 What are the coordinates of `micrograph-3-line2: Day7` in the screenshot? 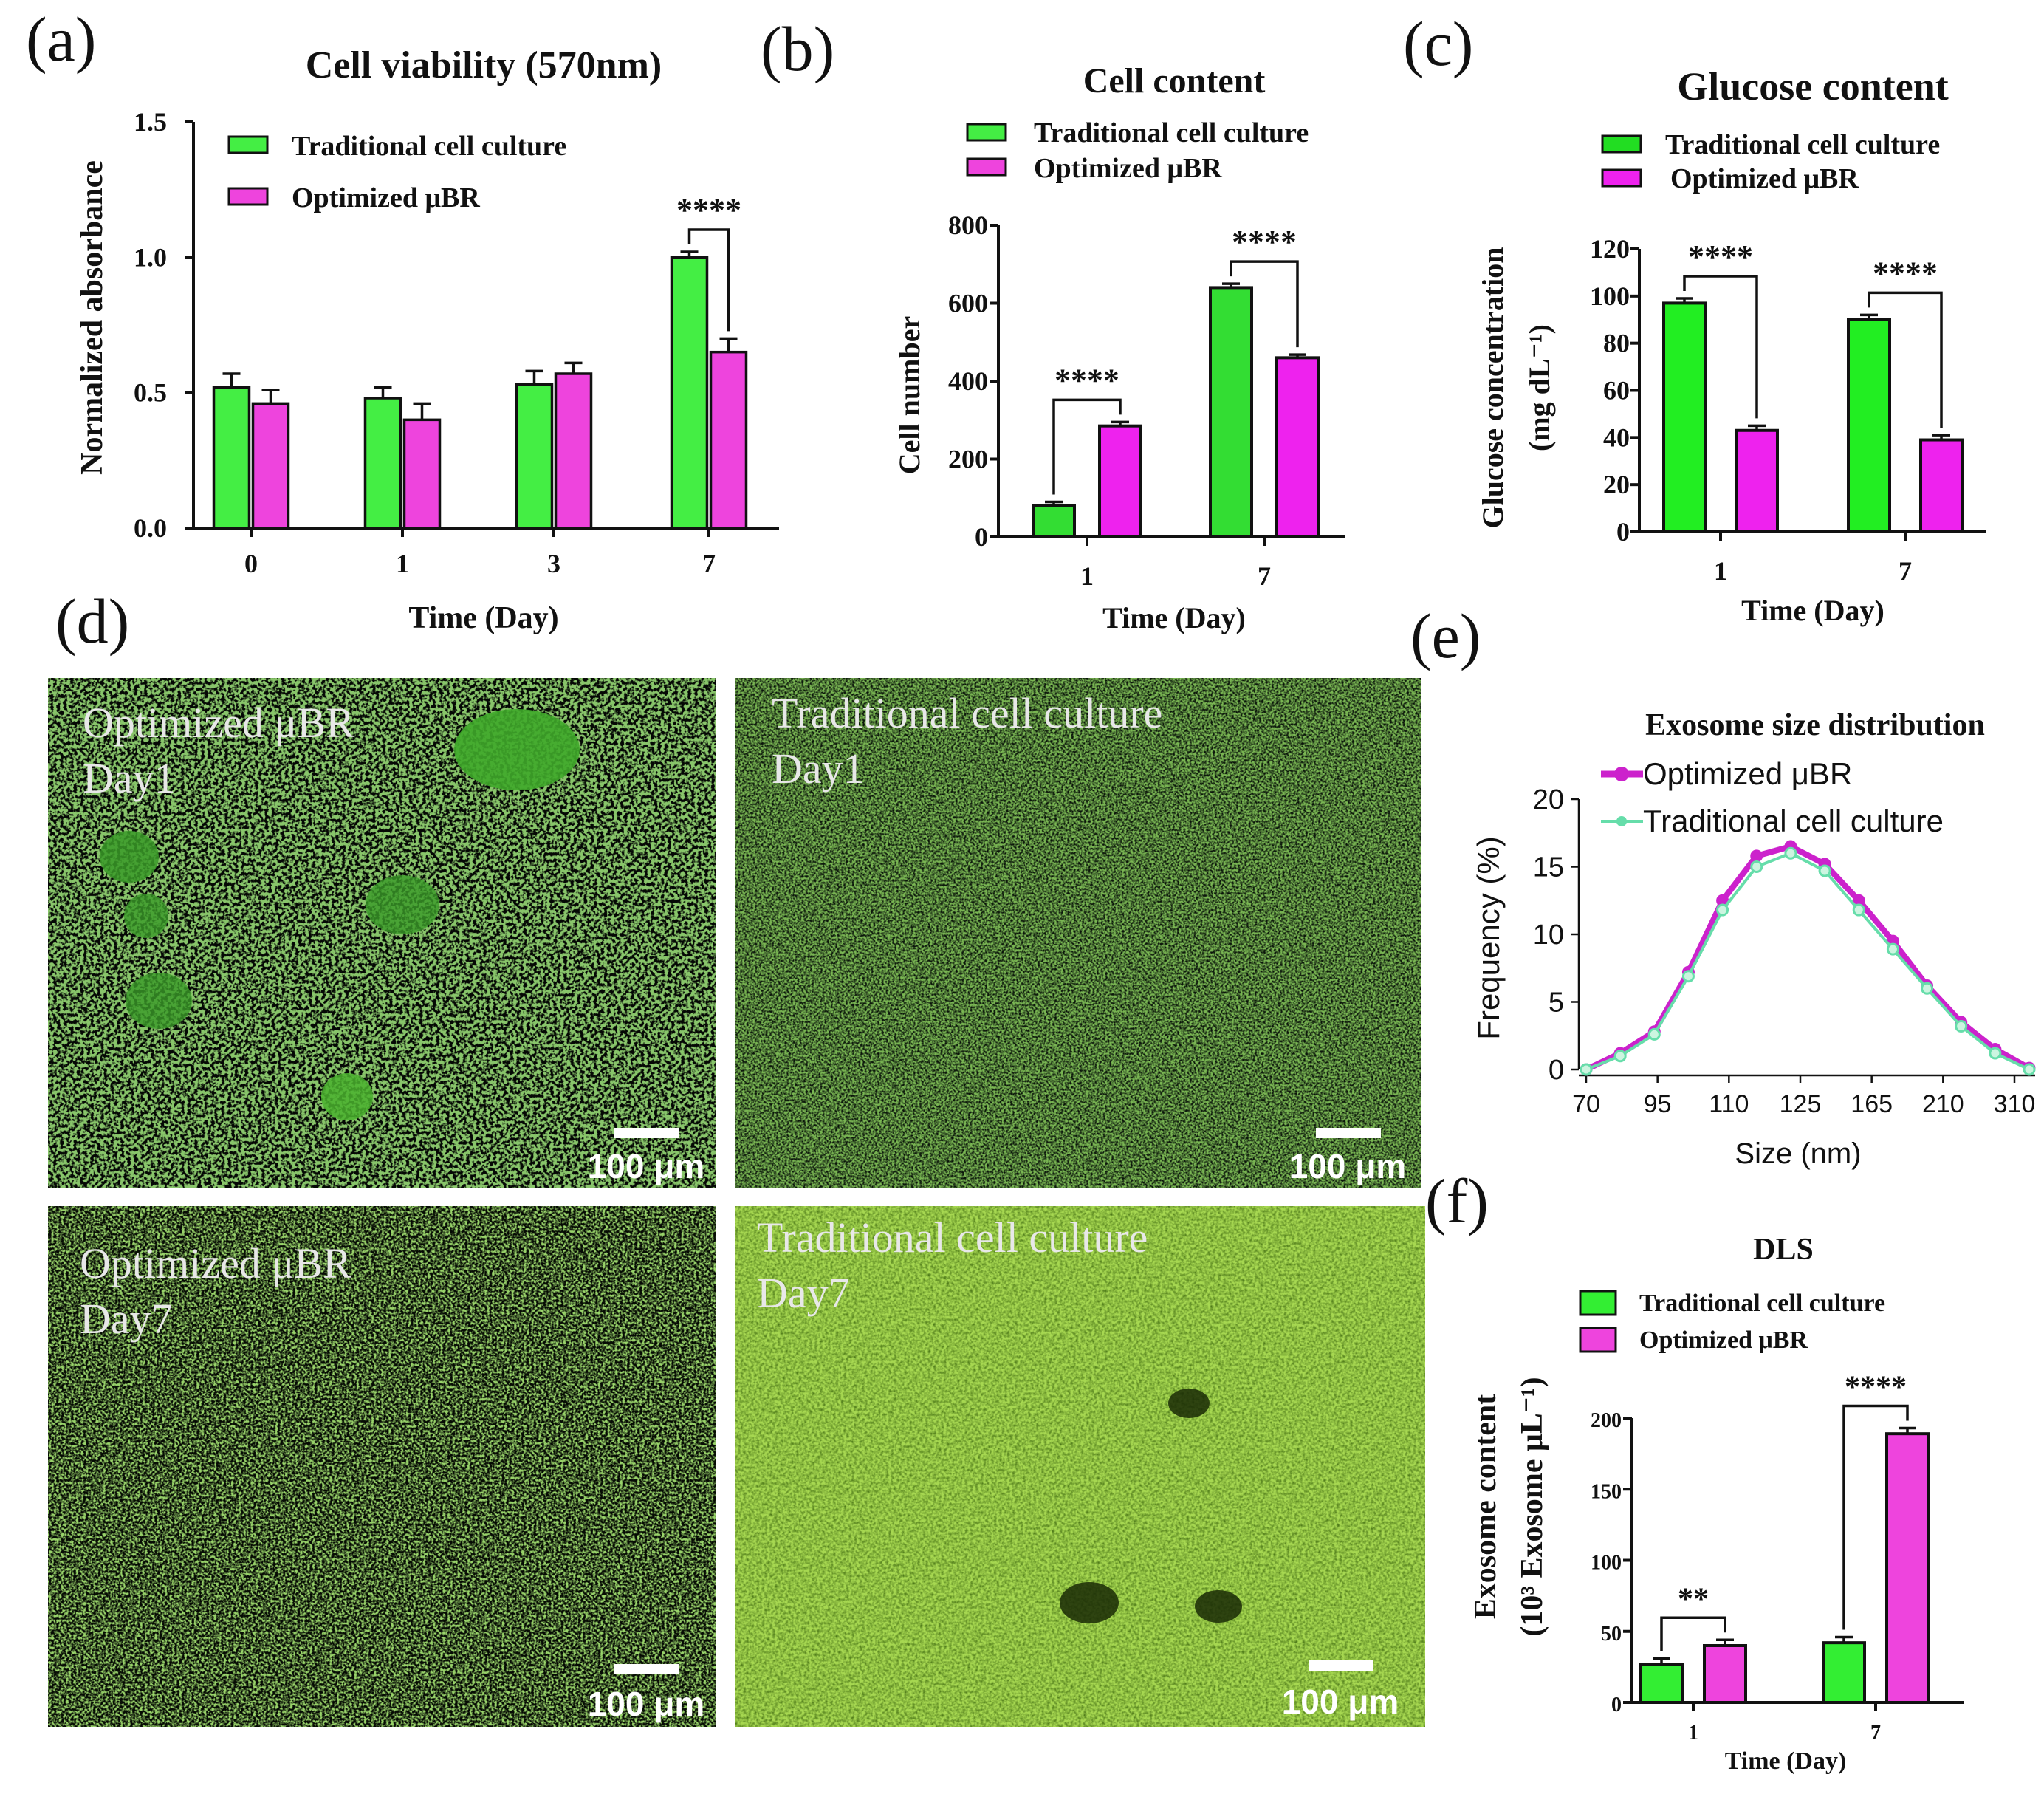 It's located at (126, 1319).